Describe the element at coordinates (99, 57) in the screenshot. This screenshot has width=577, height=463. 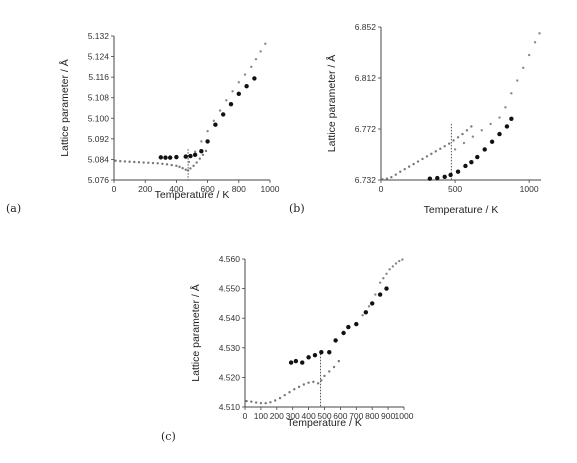
I see `y-tick-label: 5.124` at that location.